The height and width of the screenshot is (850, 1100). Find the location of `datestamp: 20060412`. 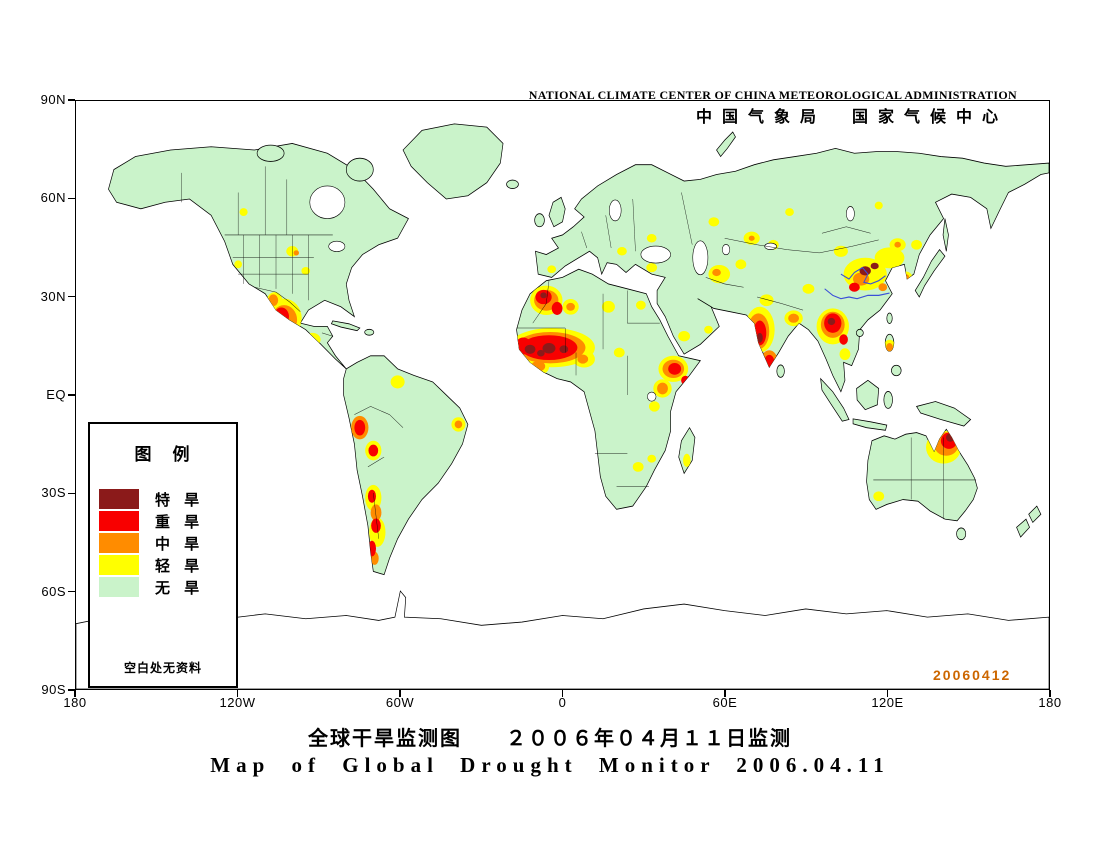

datestamp: 20060412 is located at coordinates (972, 675).